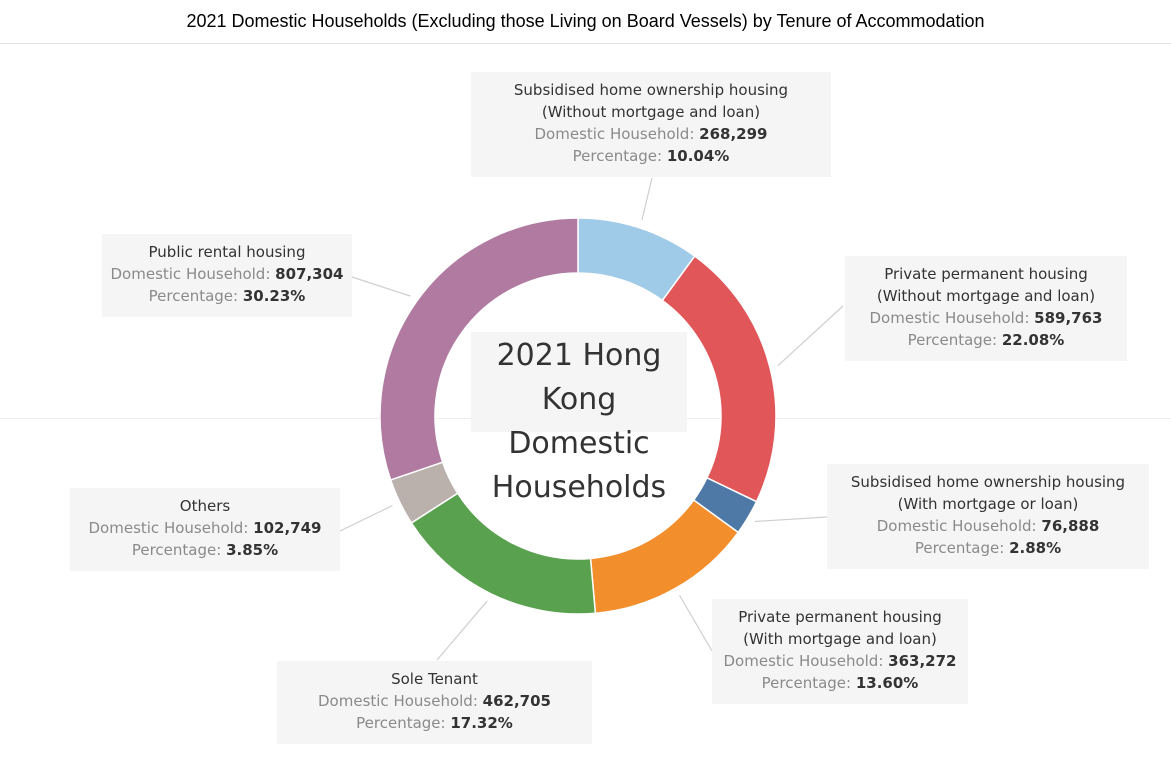 The image size is (1171, 776). What do you see at coordinates (1035, 548) in the screenshot?
I see `percentage-value: 2.88%` at bounding box center [1035, 548].